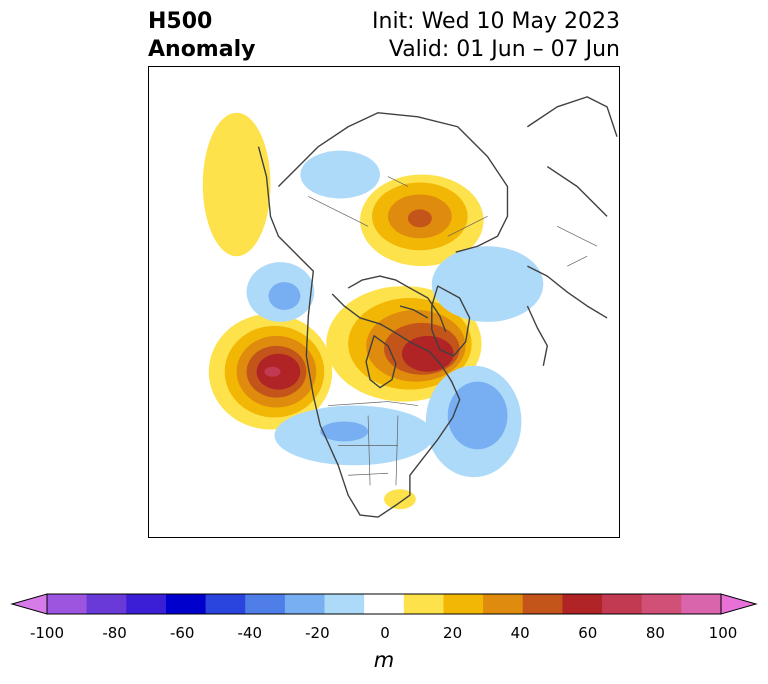  I want to click on bering-high, so click(236, 184).